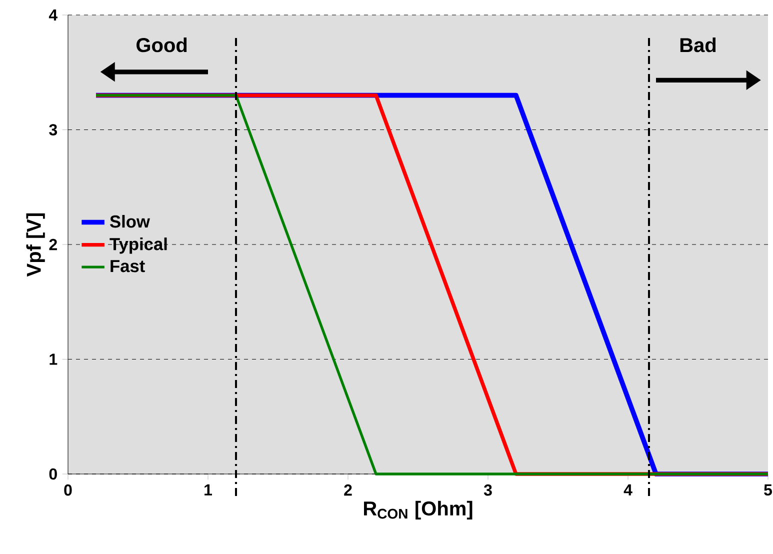 This screenshot has height=554, width=773. What do you see at coordinates (418, 510) in the screenshot?
I see `x-axis-title: R$_{CON}$ [Ohm]` at bounding box center [418, 510].